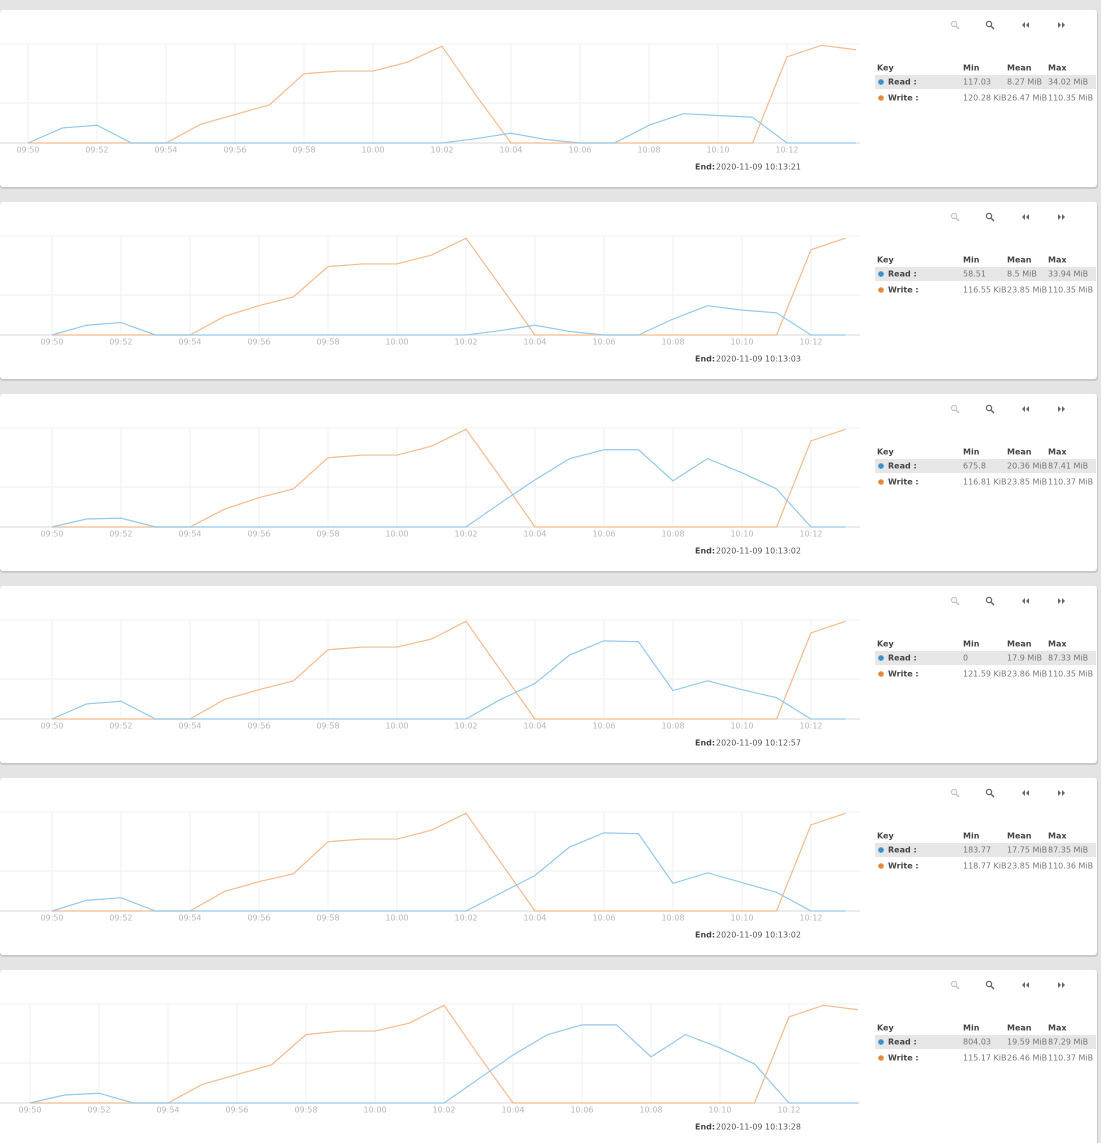  Describe the element at coordinates (448, 320) in the screenshot. I see `series-line` at that location.